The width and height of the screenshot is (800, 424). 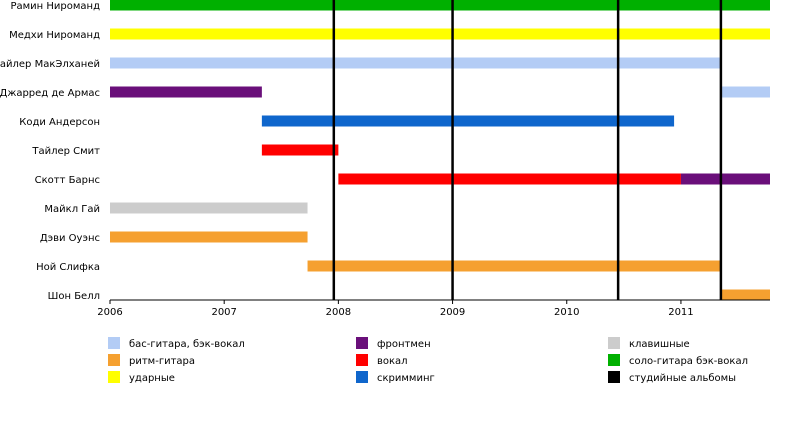 I want to click on member-label: Тайлер МакЭлханей, so click(x=50, y=64).